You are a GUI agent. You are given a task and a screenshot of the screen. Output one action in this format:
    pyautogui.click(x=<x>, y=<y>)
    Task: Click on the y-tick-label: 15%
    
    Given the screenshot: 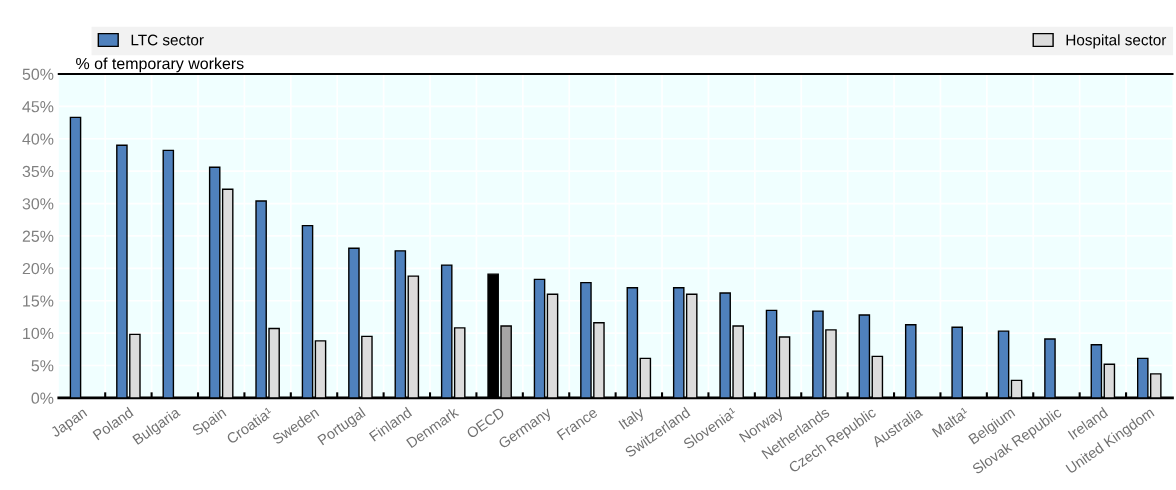 What is the action you would take?
    pyautogui.click(x=38, y=301)
    